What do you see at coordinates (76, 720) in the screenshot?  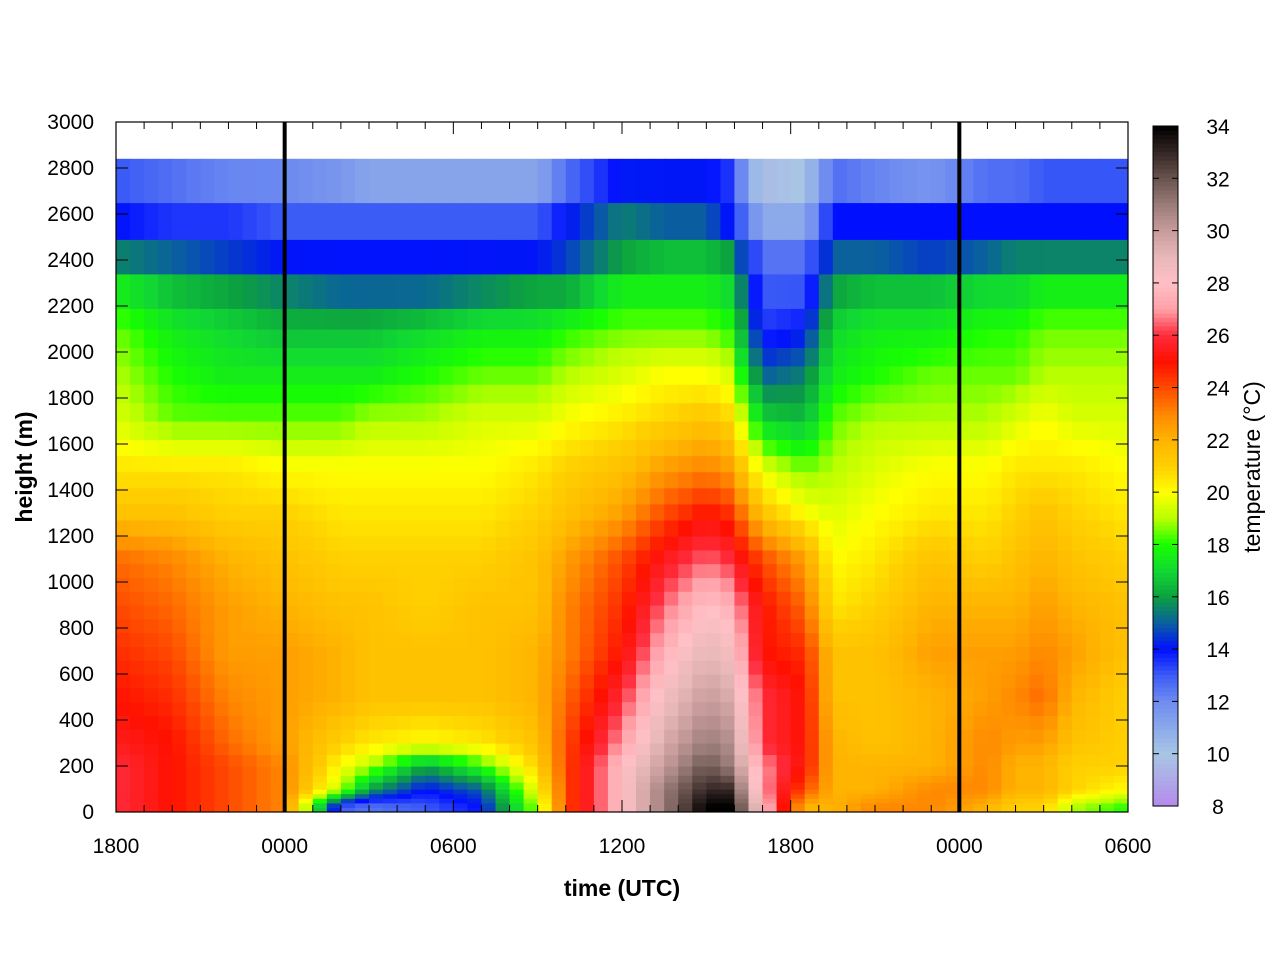 I see `y-tick-label: 400` at bounding box center [76, 720].